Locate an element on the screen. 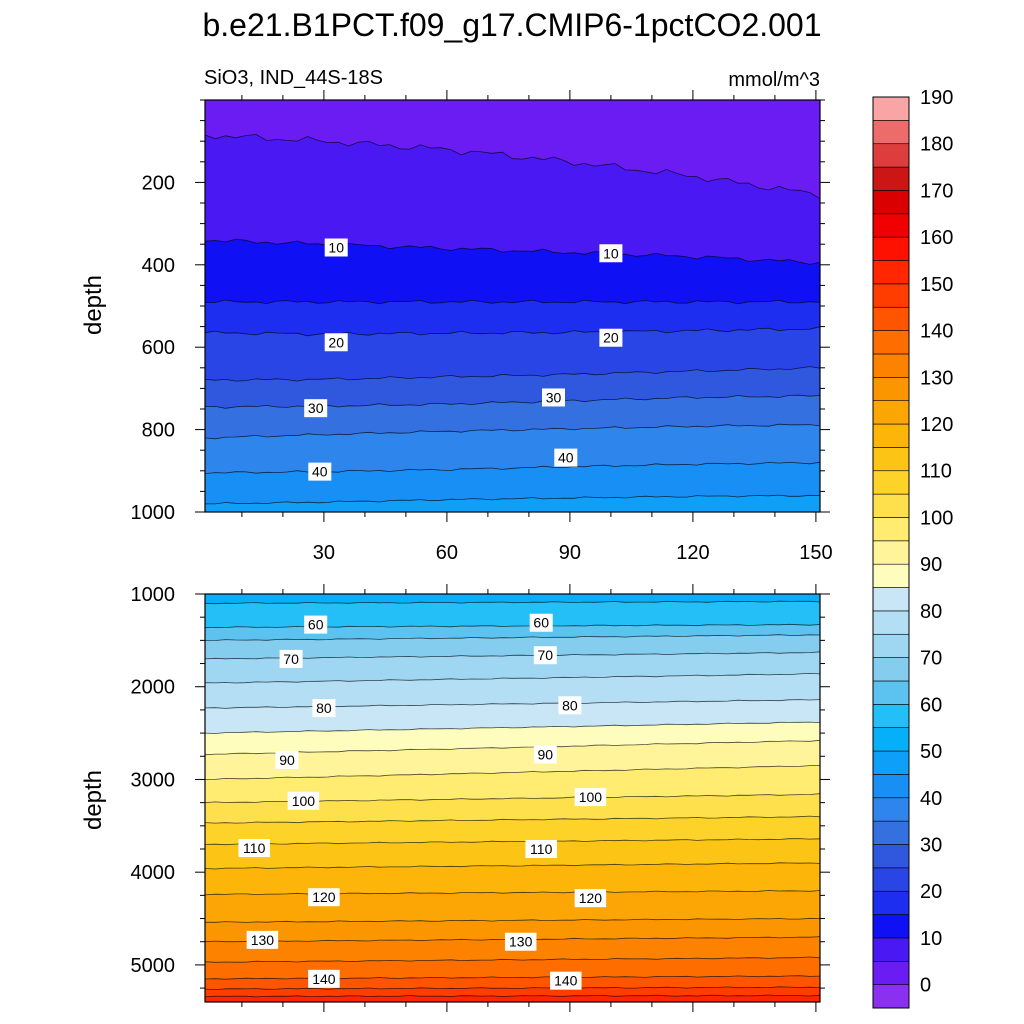 This screenshot has width=1024, height=1024. contour-label-text: 140 is located at coordinates (566, 981).